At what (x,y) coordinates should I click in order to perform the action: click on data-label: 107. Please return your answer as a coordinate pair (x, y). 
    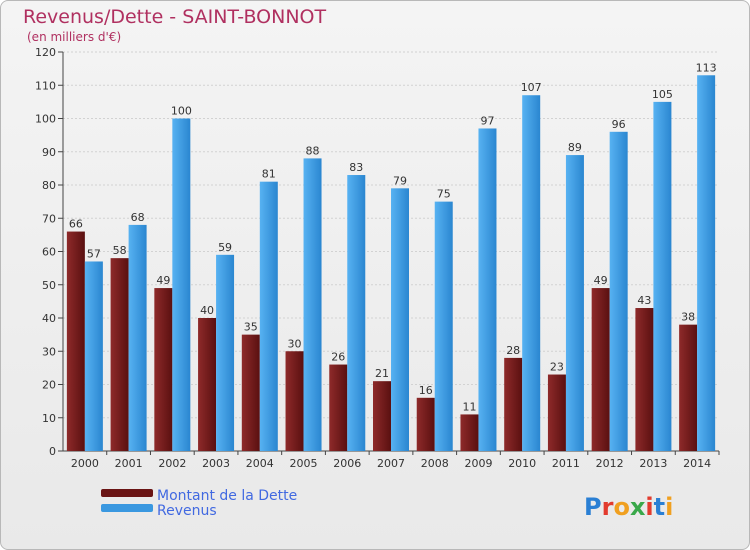
    Looking at the image, I should click on (531, 87).